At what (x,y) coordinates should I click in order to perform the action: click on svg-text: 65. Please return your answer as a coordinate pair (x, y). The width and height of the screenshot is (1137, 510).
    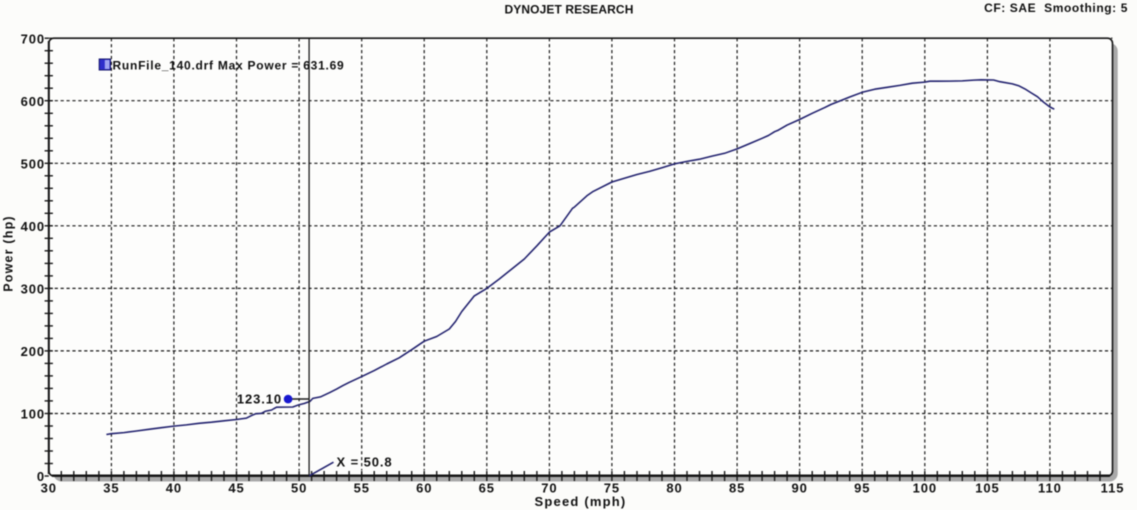
    Looking at the image, I should click on (487, 488).